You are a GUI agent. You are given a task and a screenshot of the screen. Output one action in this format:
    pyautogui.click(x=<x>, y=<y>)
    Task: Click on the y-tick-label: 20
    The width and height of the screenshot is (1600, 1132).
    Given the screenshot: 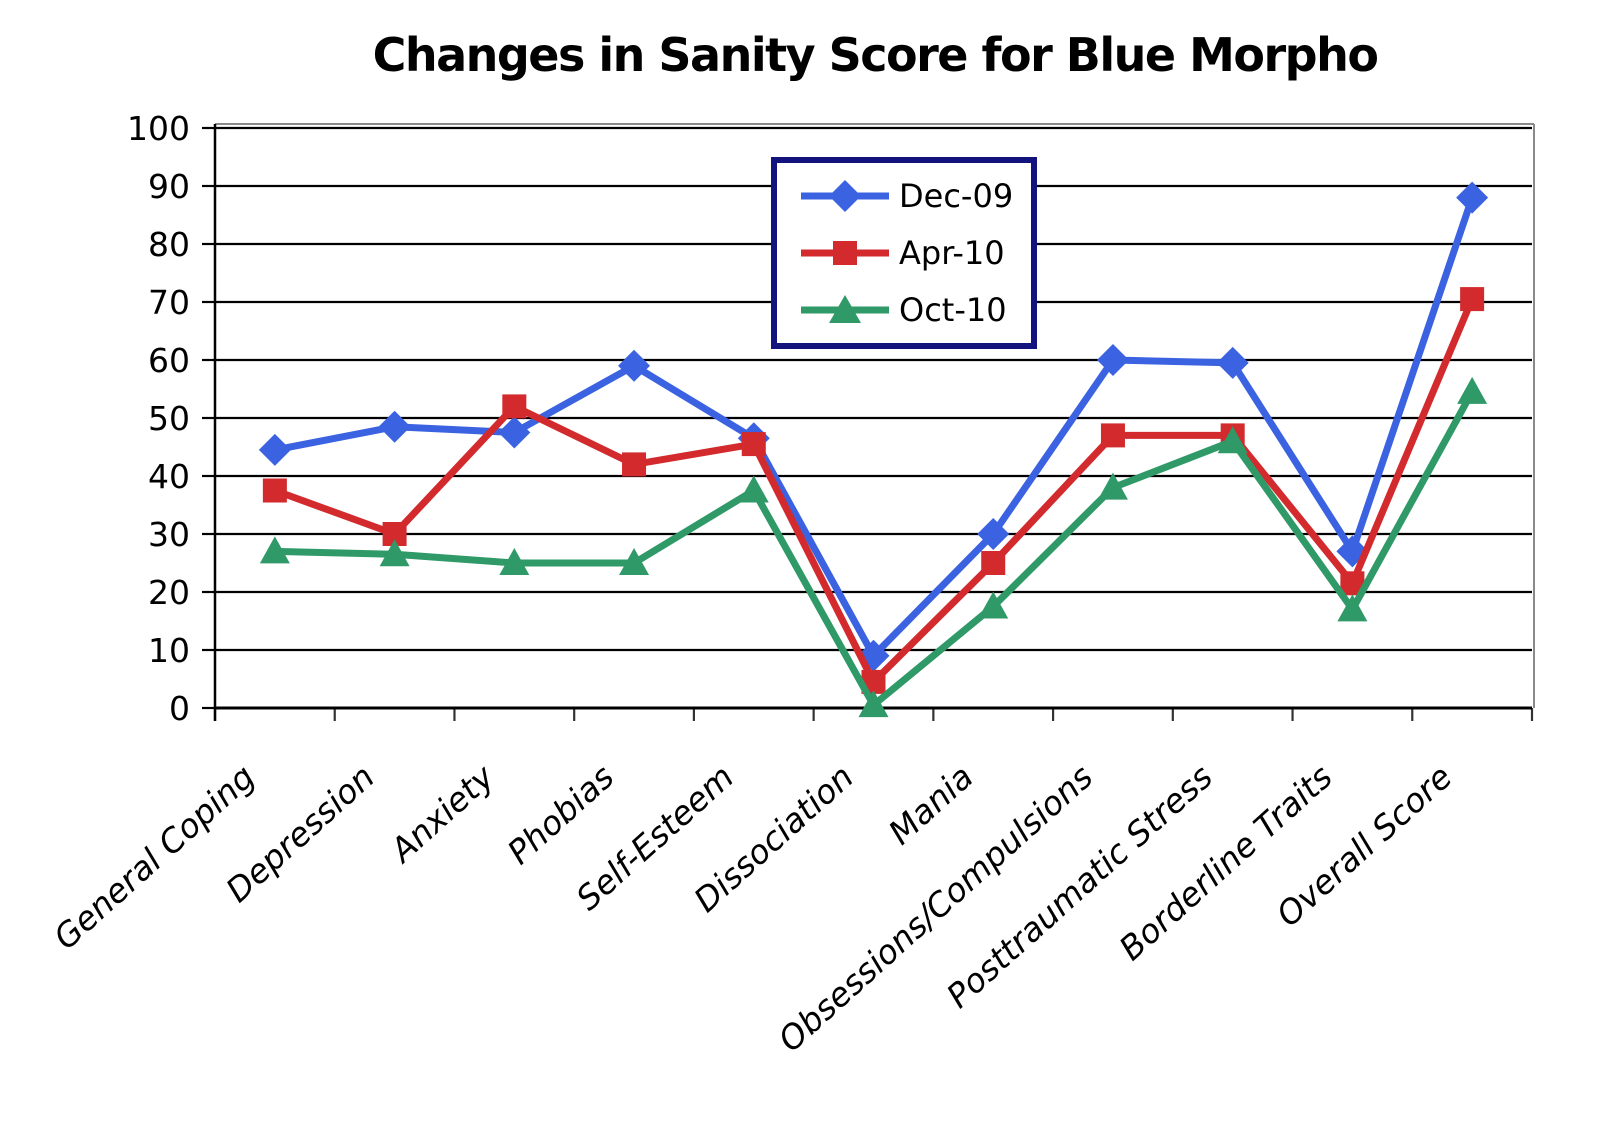 What is the action you would take?
    pyautogui.click(x=169, y=592)
    